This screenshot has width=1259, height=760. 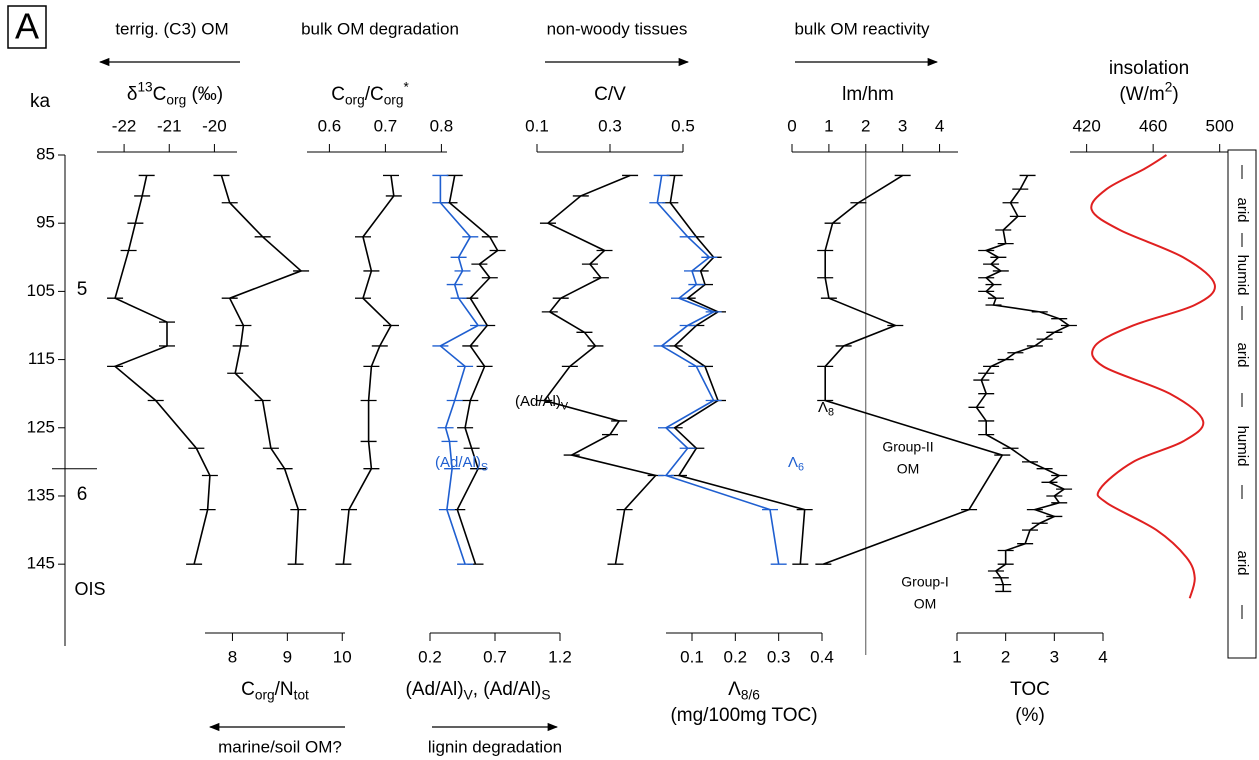 What do you see at coordinates (82, 494) in the screenshot?
I see `stage-label: 6` at bounding box center [82, 494].